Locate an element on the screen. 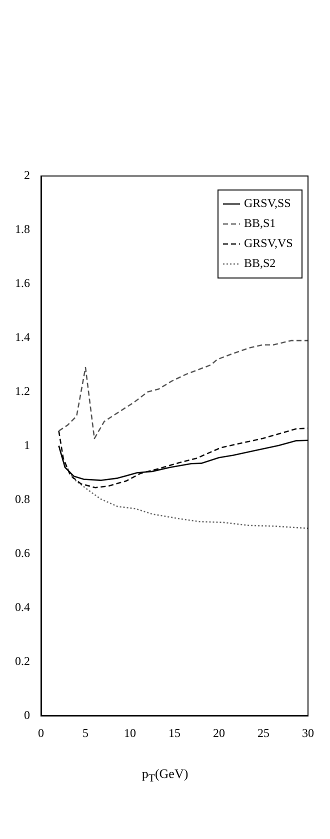 This screenshot has height=839, width=330. y-tick-label: 1.6 is located at coordinates (22, 283).